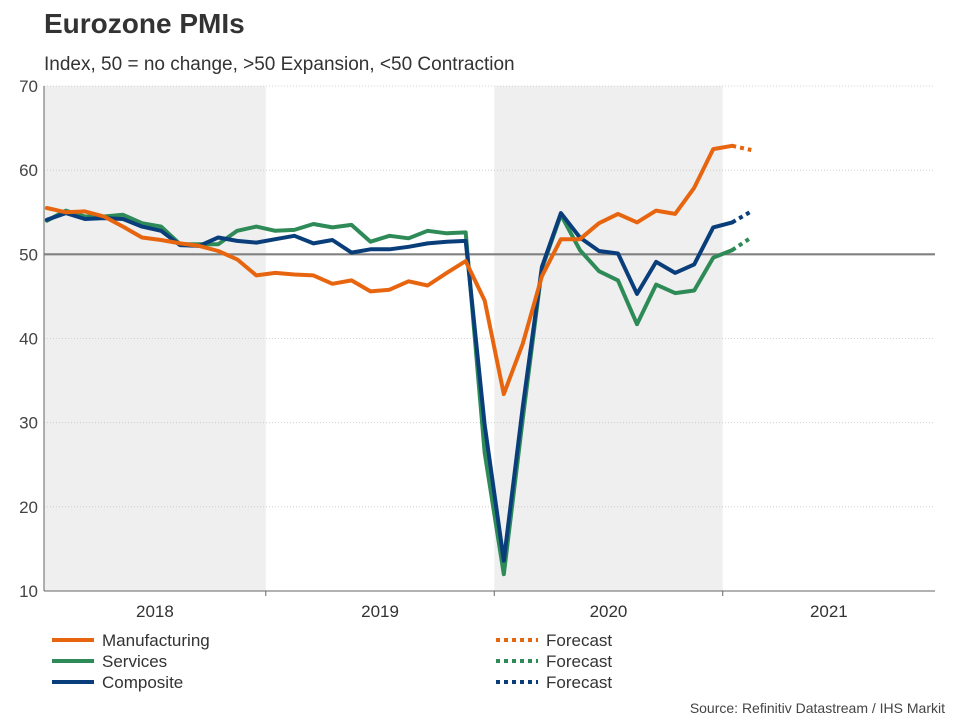 This screenshot has height=720, width=960. What do you see at coordinates (142, 682) in the screenshot?
I see `legend-label-composite: Composite` at bounding box center [142, 682].